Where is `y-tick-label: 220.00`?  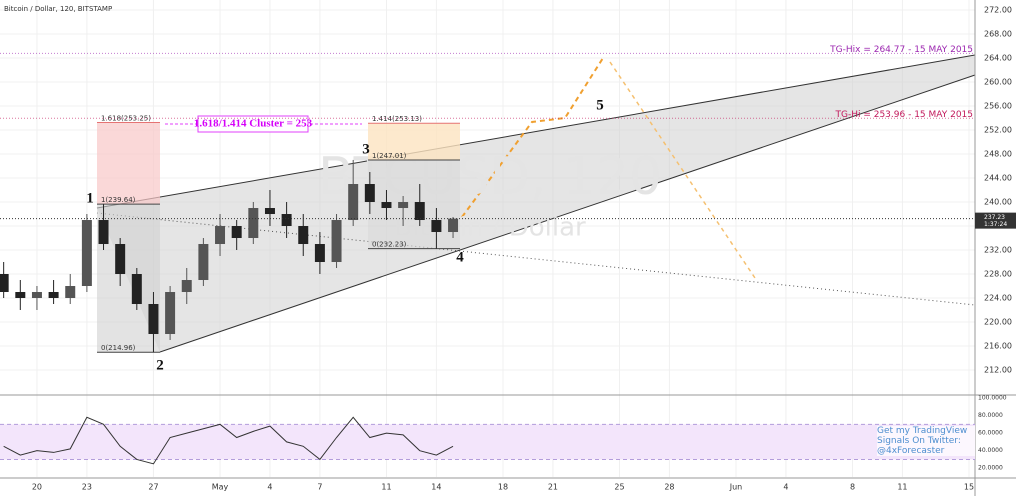
y-tick-label: 220.00 is located at coordinates (998, 322).